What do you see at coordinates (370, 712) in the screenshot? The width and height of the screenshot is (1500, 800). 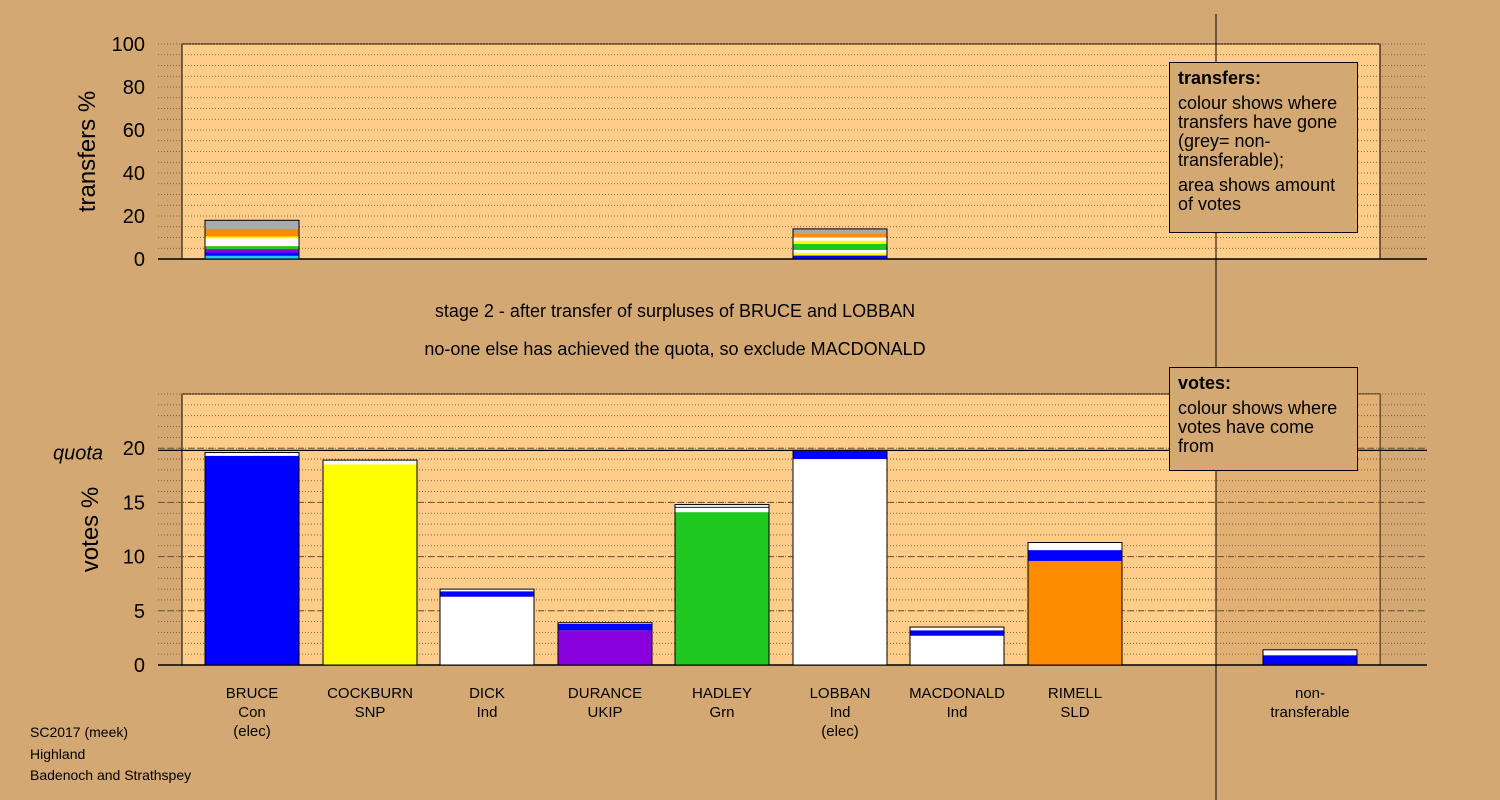 I see `candidate-label-line: SNP` at bounding box center [370, 712].